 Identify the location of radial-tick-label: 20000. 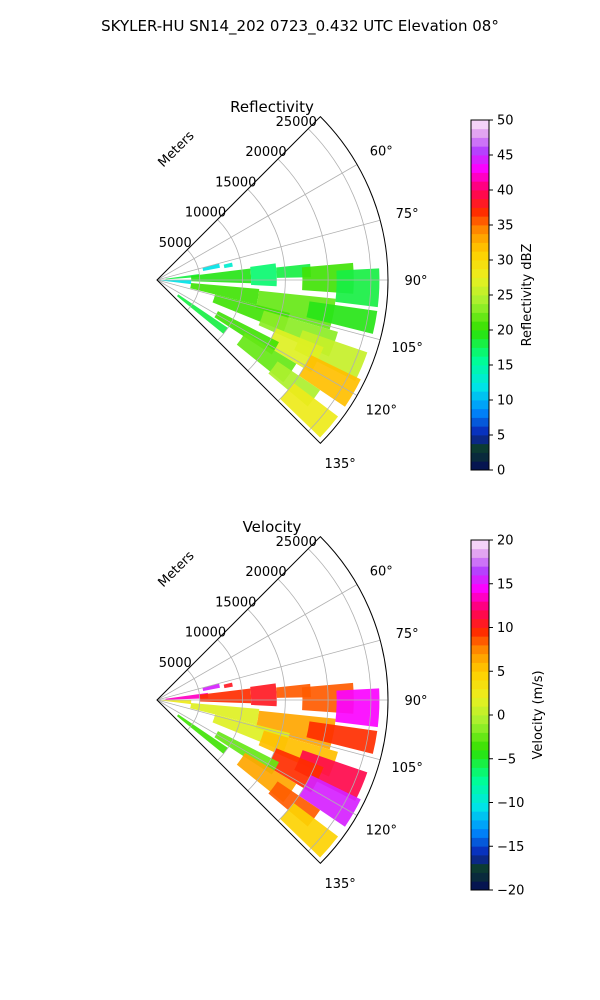
(265, 572).